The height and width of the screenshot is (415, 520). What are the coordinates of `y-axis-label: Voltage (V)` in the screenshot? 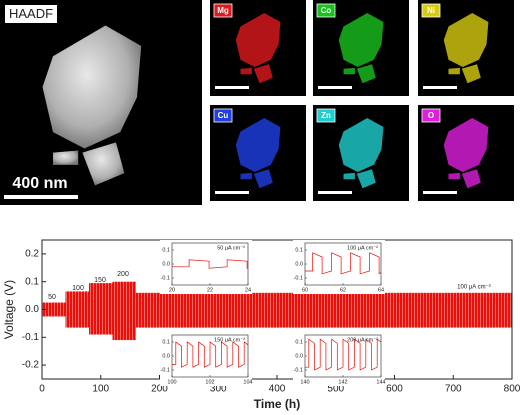 It's located at (9, 309).